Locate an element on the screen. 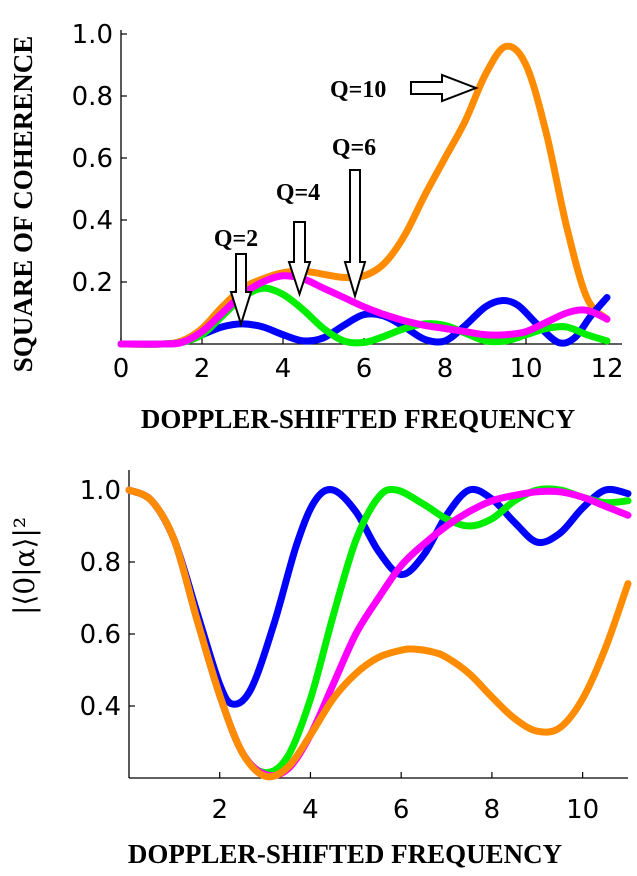  chart2-x-tick-label: 6 is located at coordinates (401, 810).